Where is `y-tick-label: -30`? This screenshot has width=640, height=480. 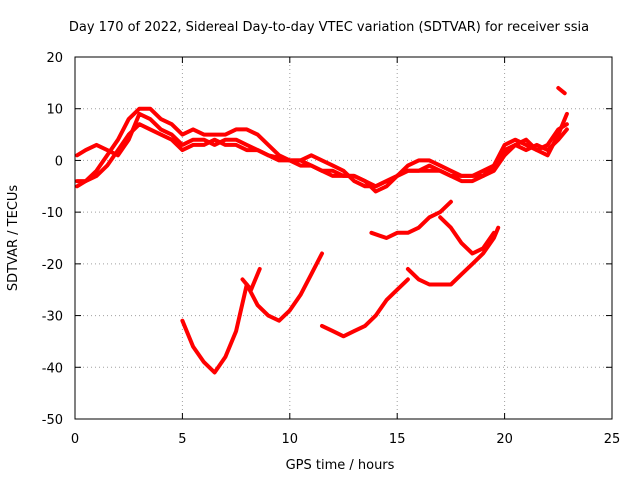 y-tick-label: -30 is located at coordinates (52, 317).